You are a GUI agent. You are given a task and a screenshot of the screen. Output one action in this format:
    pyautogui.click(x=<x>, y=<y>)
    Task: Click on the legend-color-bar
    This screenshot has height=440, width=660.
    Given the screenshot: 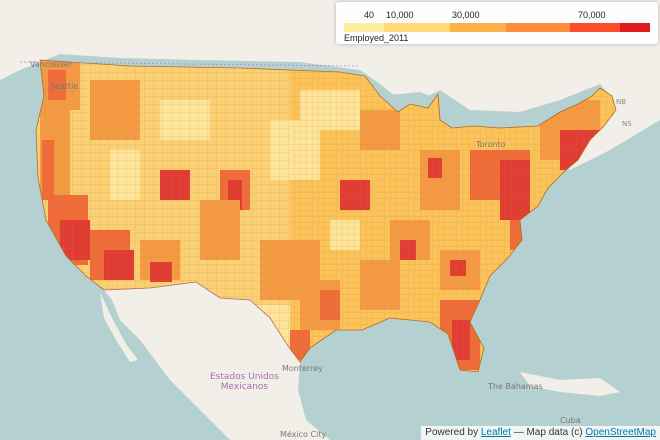 What is the action you would take?
    pyautogui.click(x=497, y=27)
    